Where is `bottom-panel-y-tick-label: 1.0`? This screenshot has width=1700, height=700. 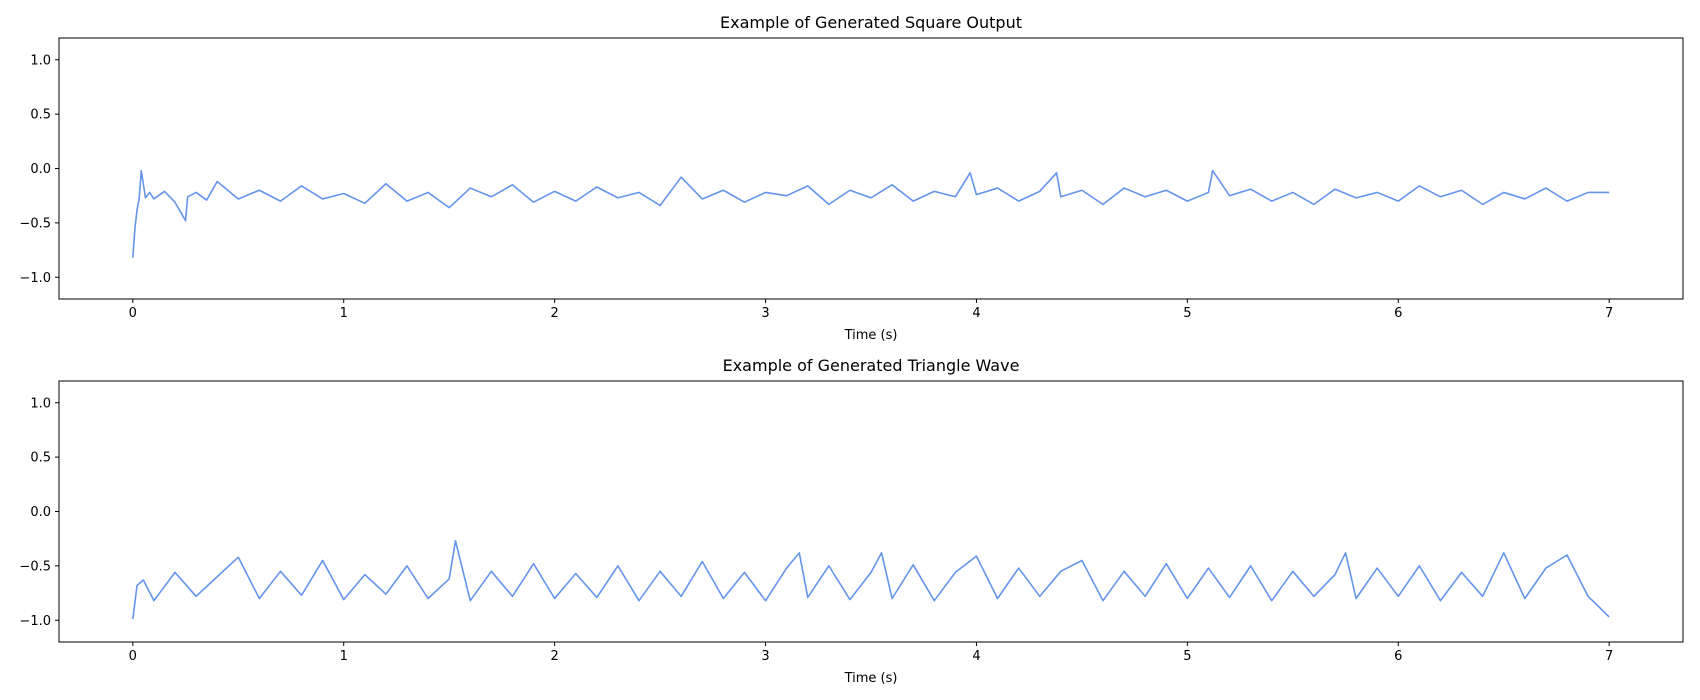 bottom-panel-y-tick-label: 1.0 is located at coordinates (40, 403).